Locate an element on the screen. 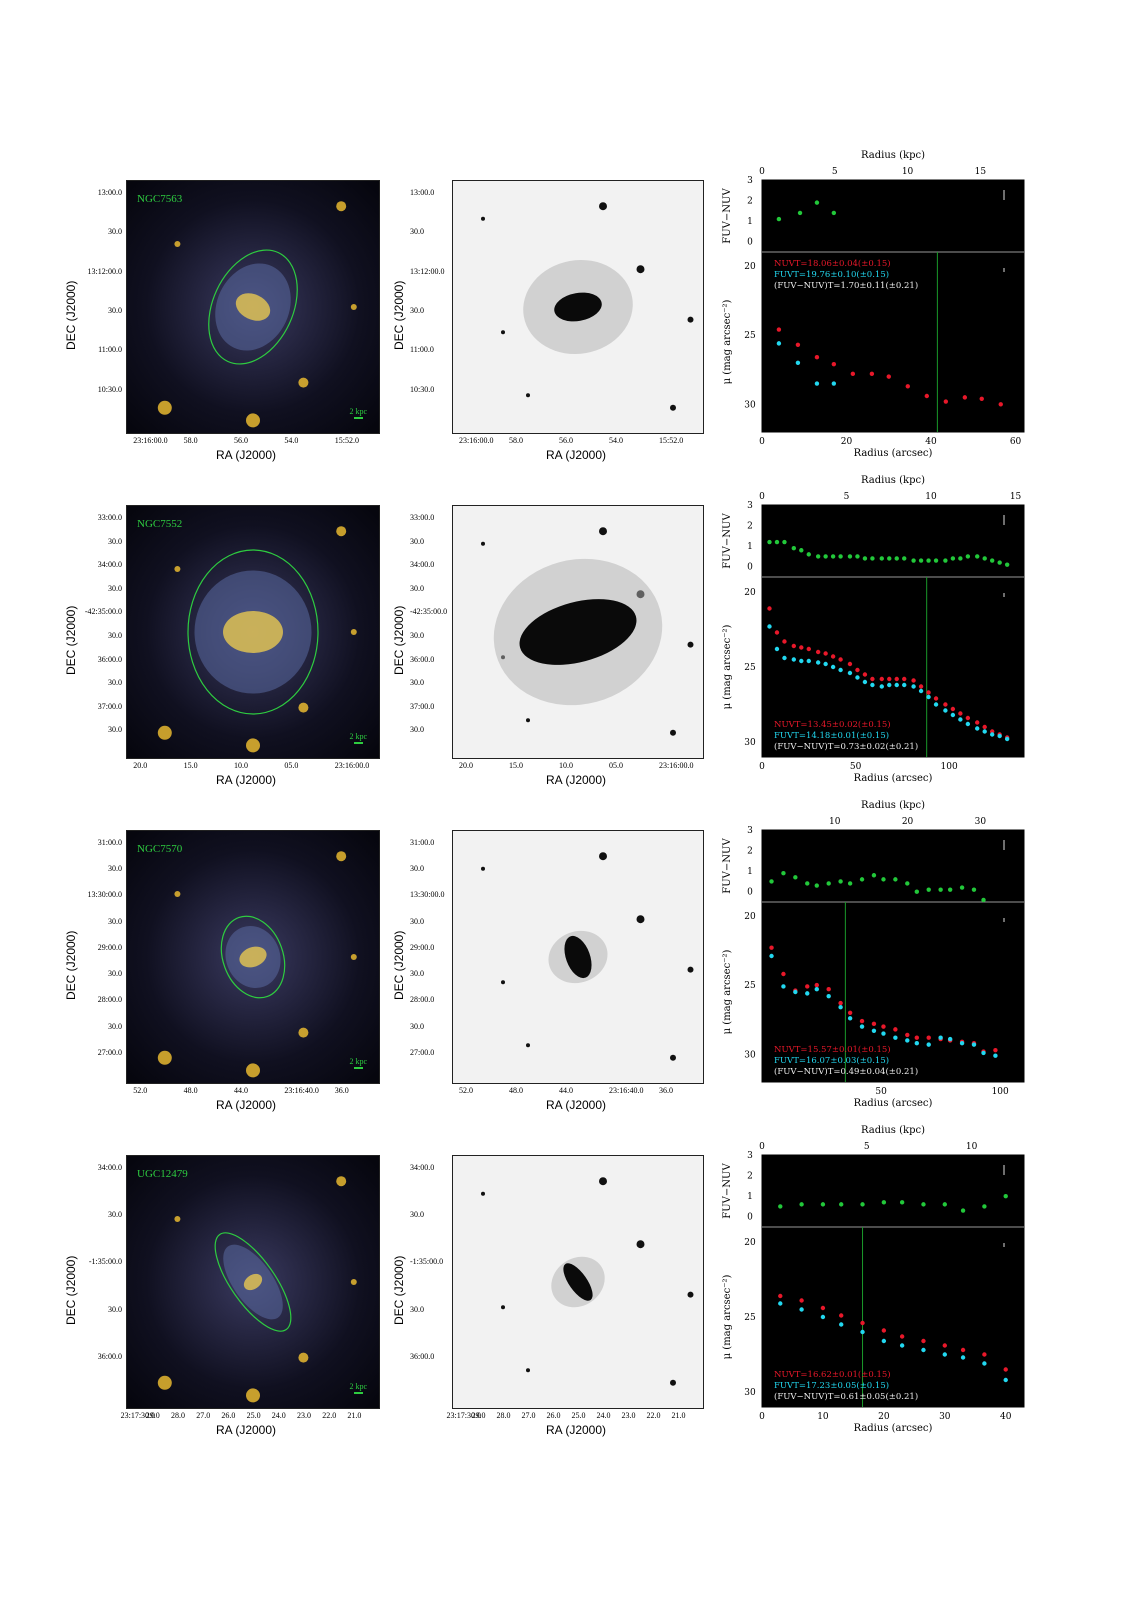  mu-tick-label: 25 is located at coordinates (750, 668).